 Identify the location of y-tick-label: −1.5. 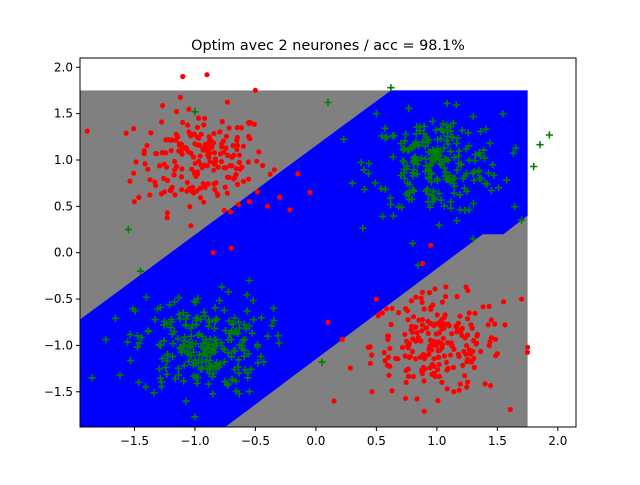
(58, 392).